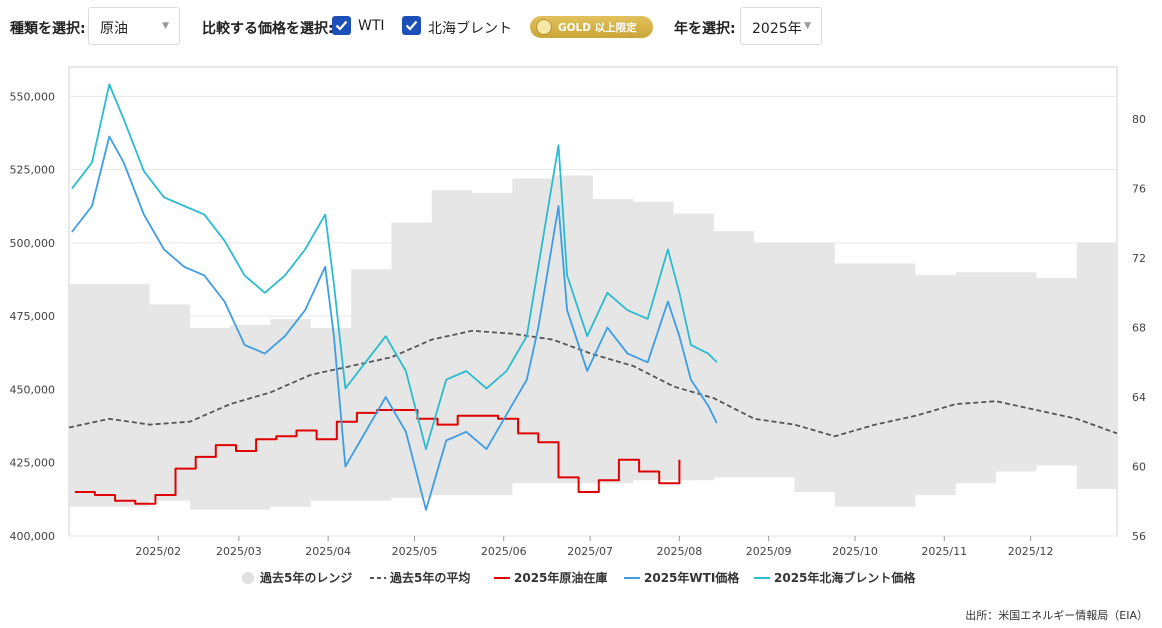 This screenshot has height=628, width=1162. What do you see at coordinates (692, 577) in the screenshot?
I see `legend-label: 2025年WTI価格` at bounding box center [692, 577].